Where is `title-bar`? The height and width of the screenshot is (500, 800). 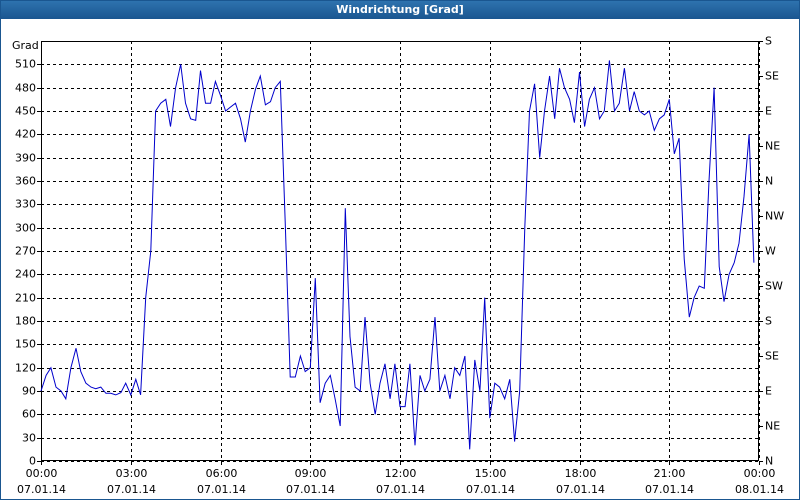 title-bar is located at coordinates (400, 9).